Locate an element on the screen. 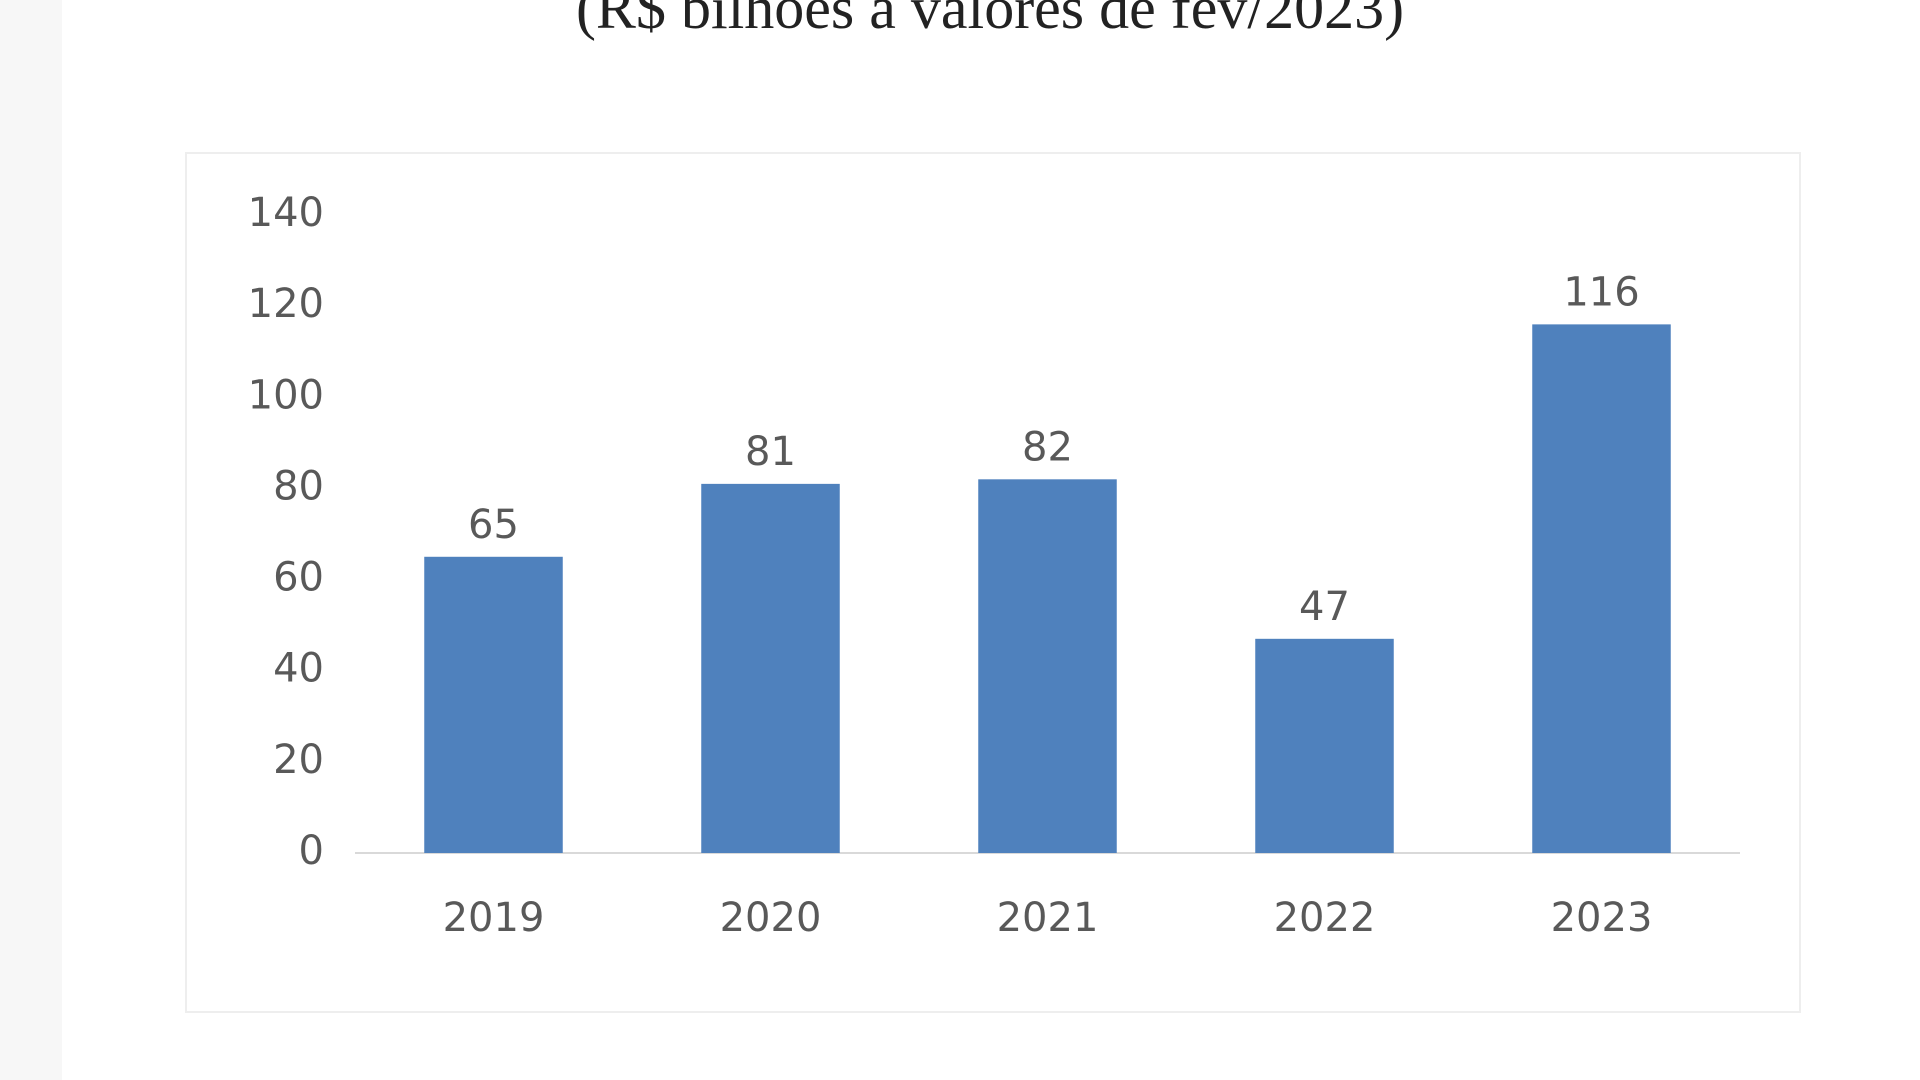 This screenshot has width=1920, height=1080. y-tick-label: 0 is located at coordinates (311, 851).